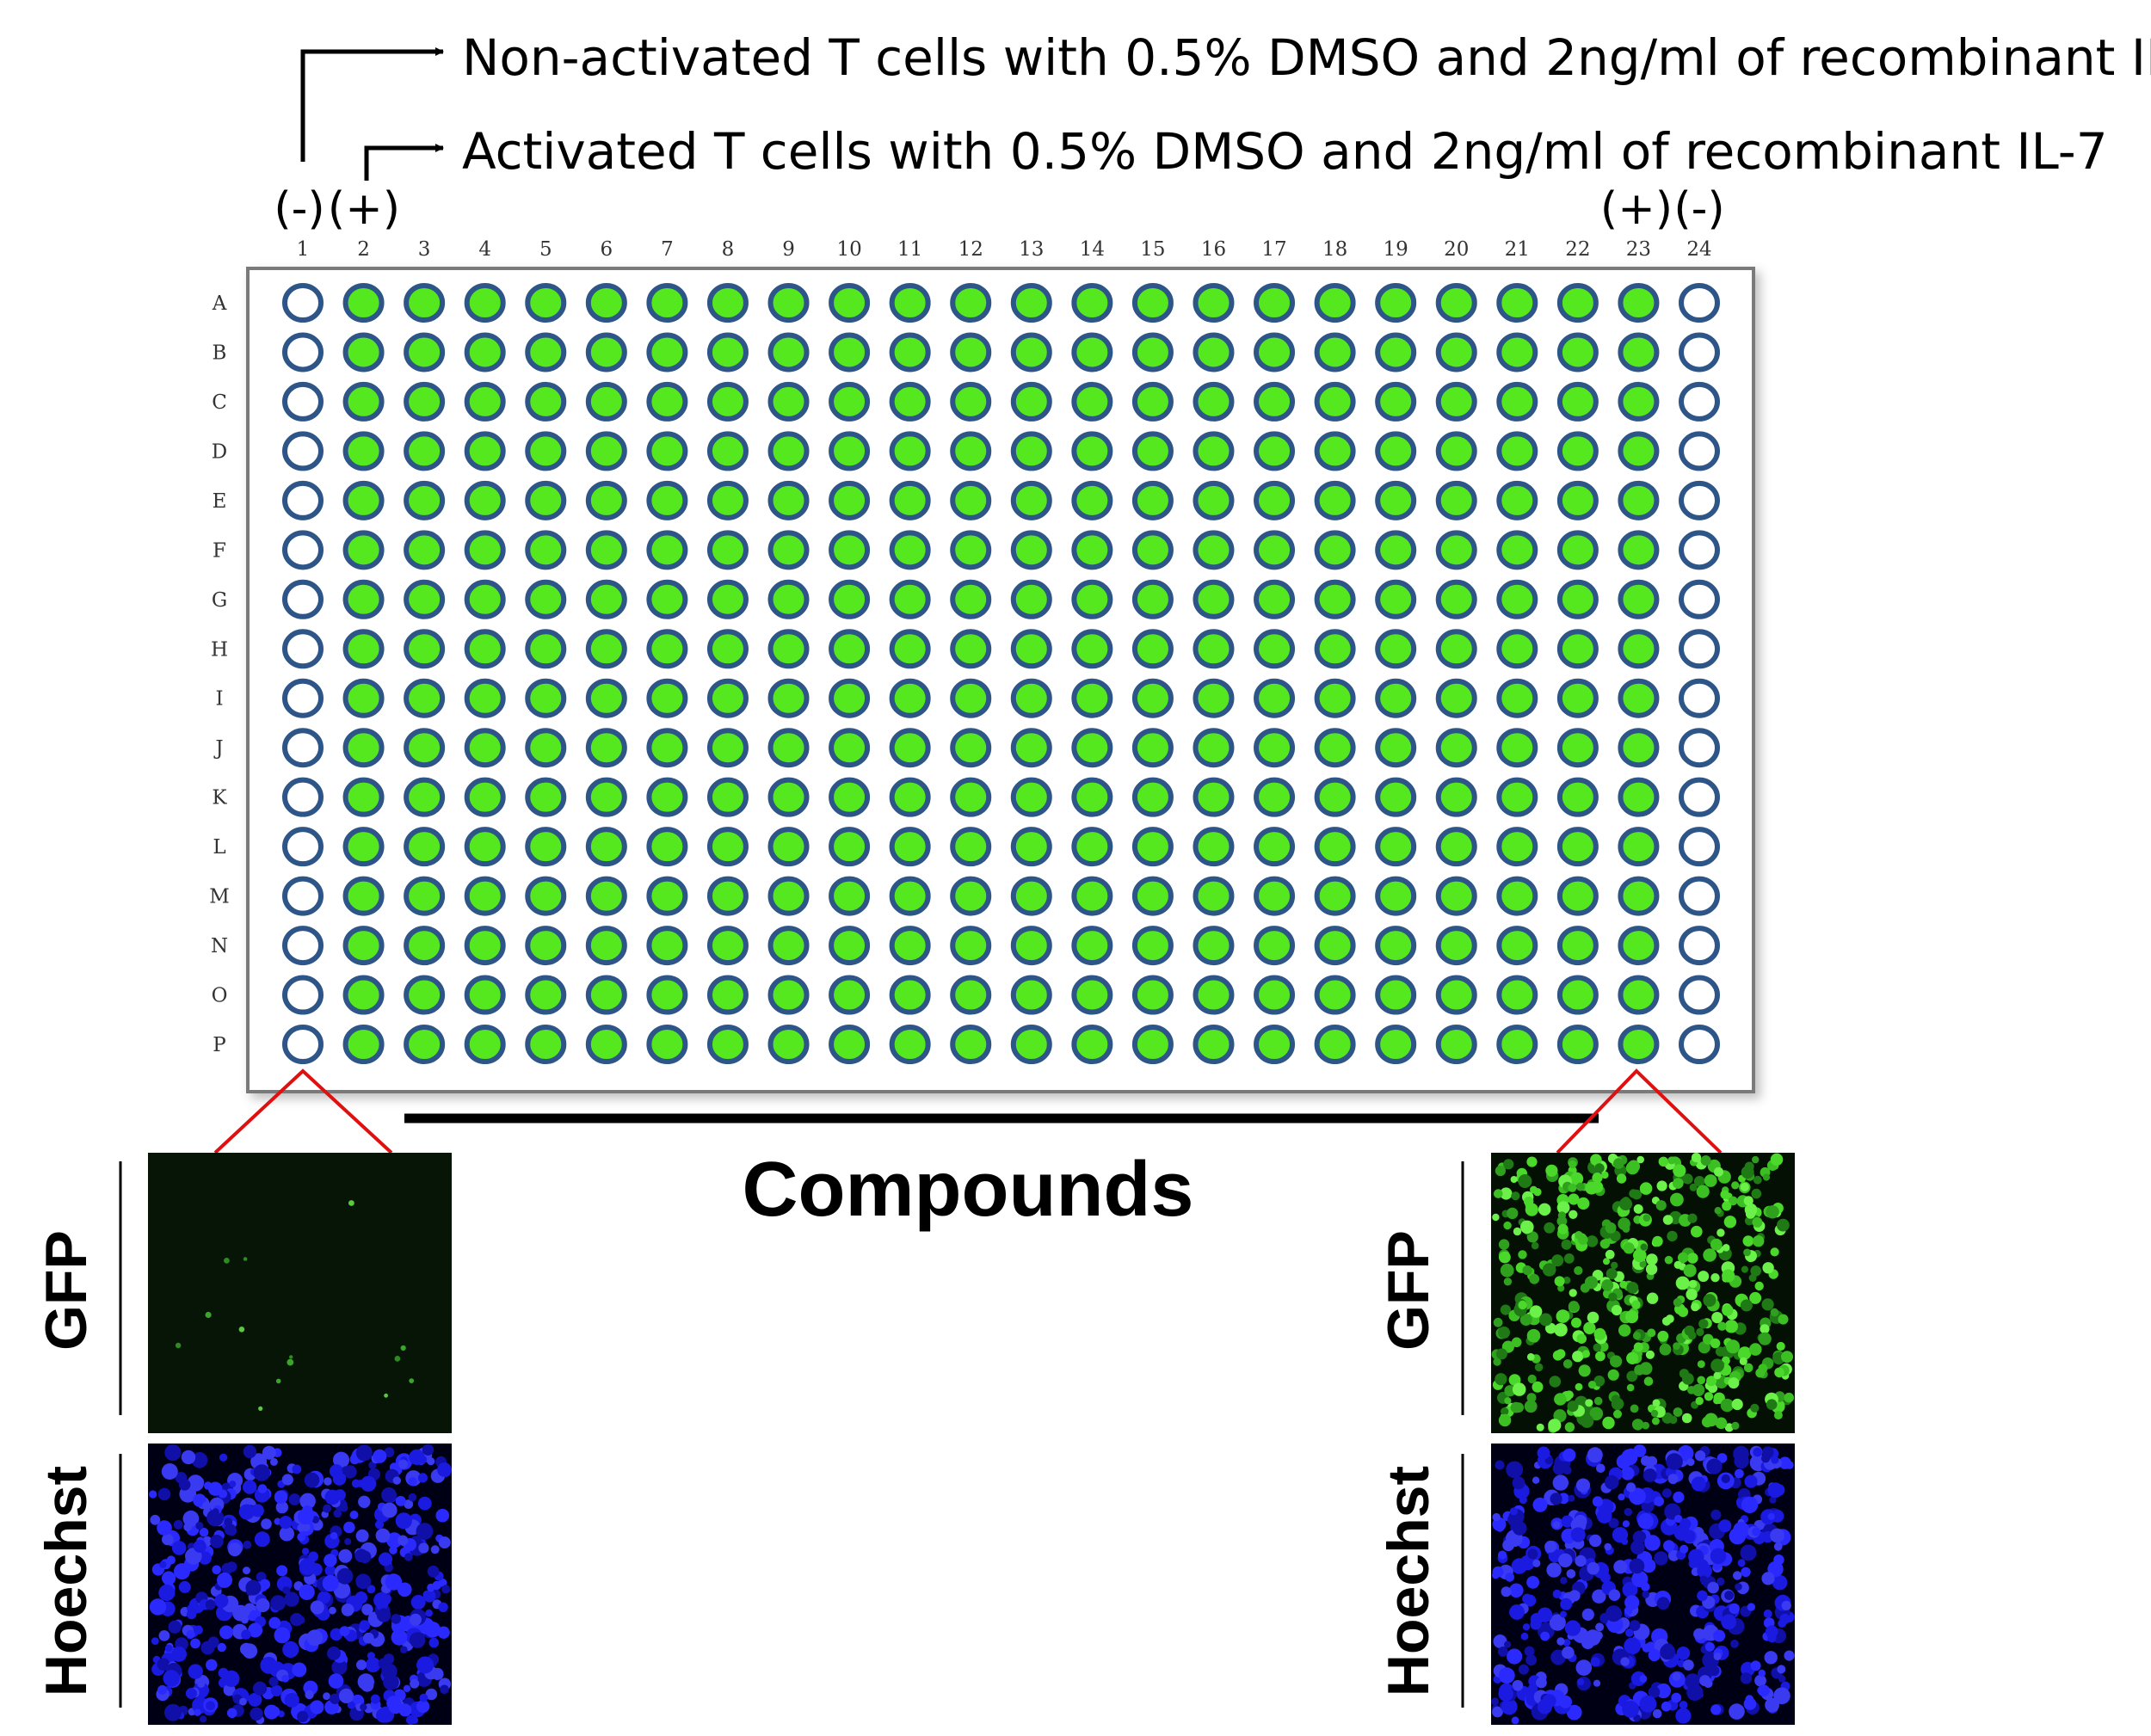 The width and height of the screenshot is (2151, 1736). What do you see at coordinates (1273, 250) in the screenshot?
I see `column-label: 17` at bounding box center [1273, 250].